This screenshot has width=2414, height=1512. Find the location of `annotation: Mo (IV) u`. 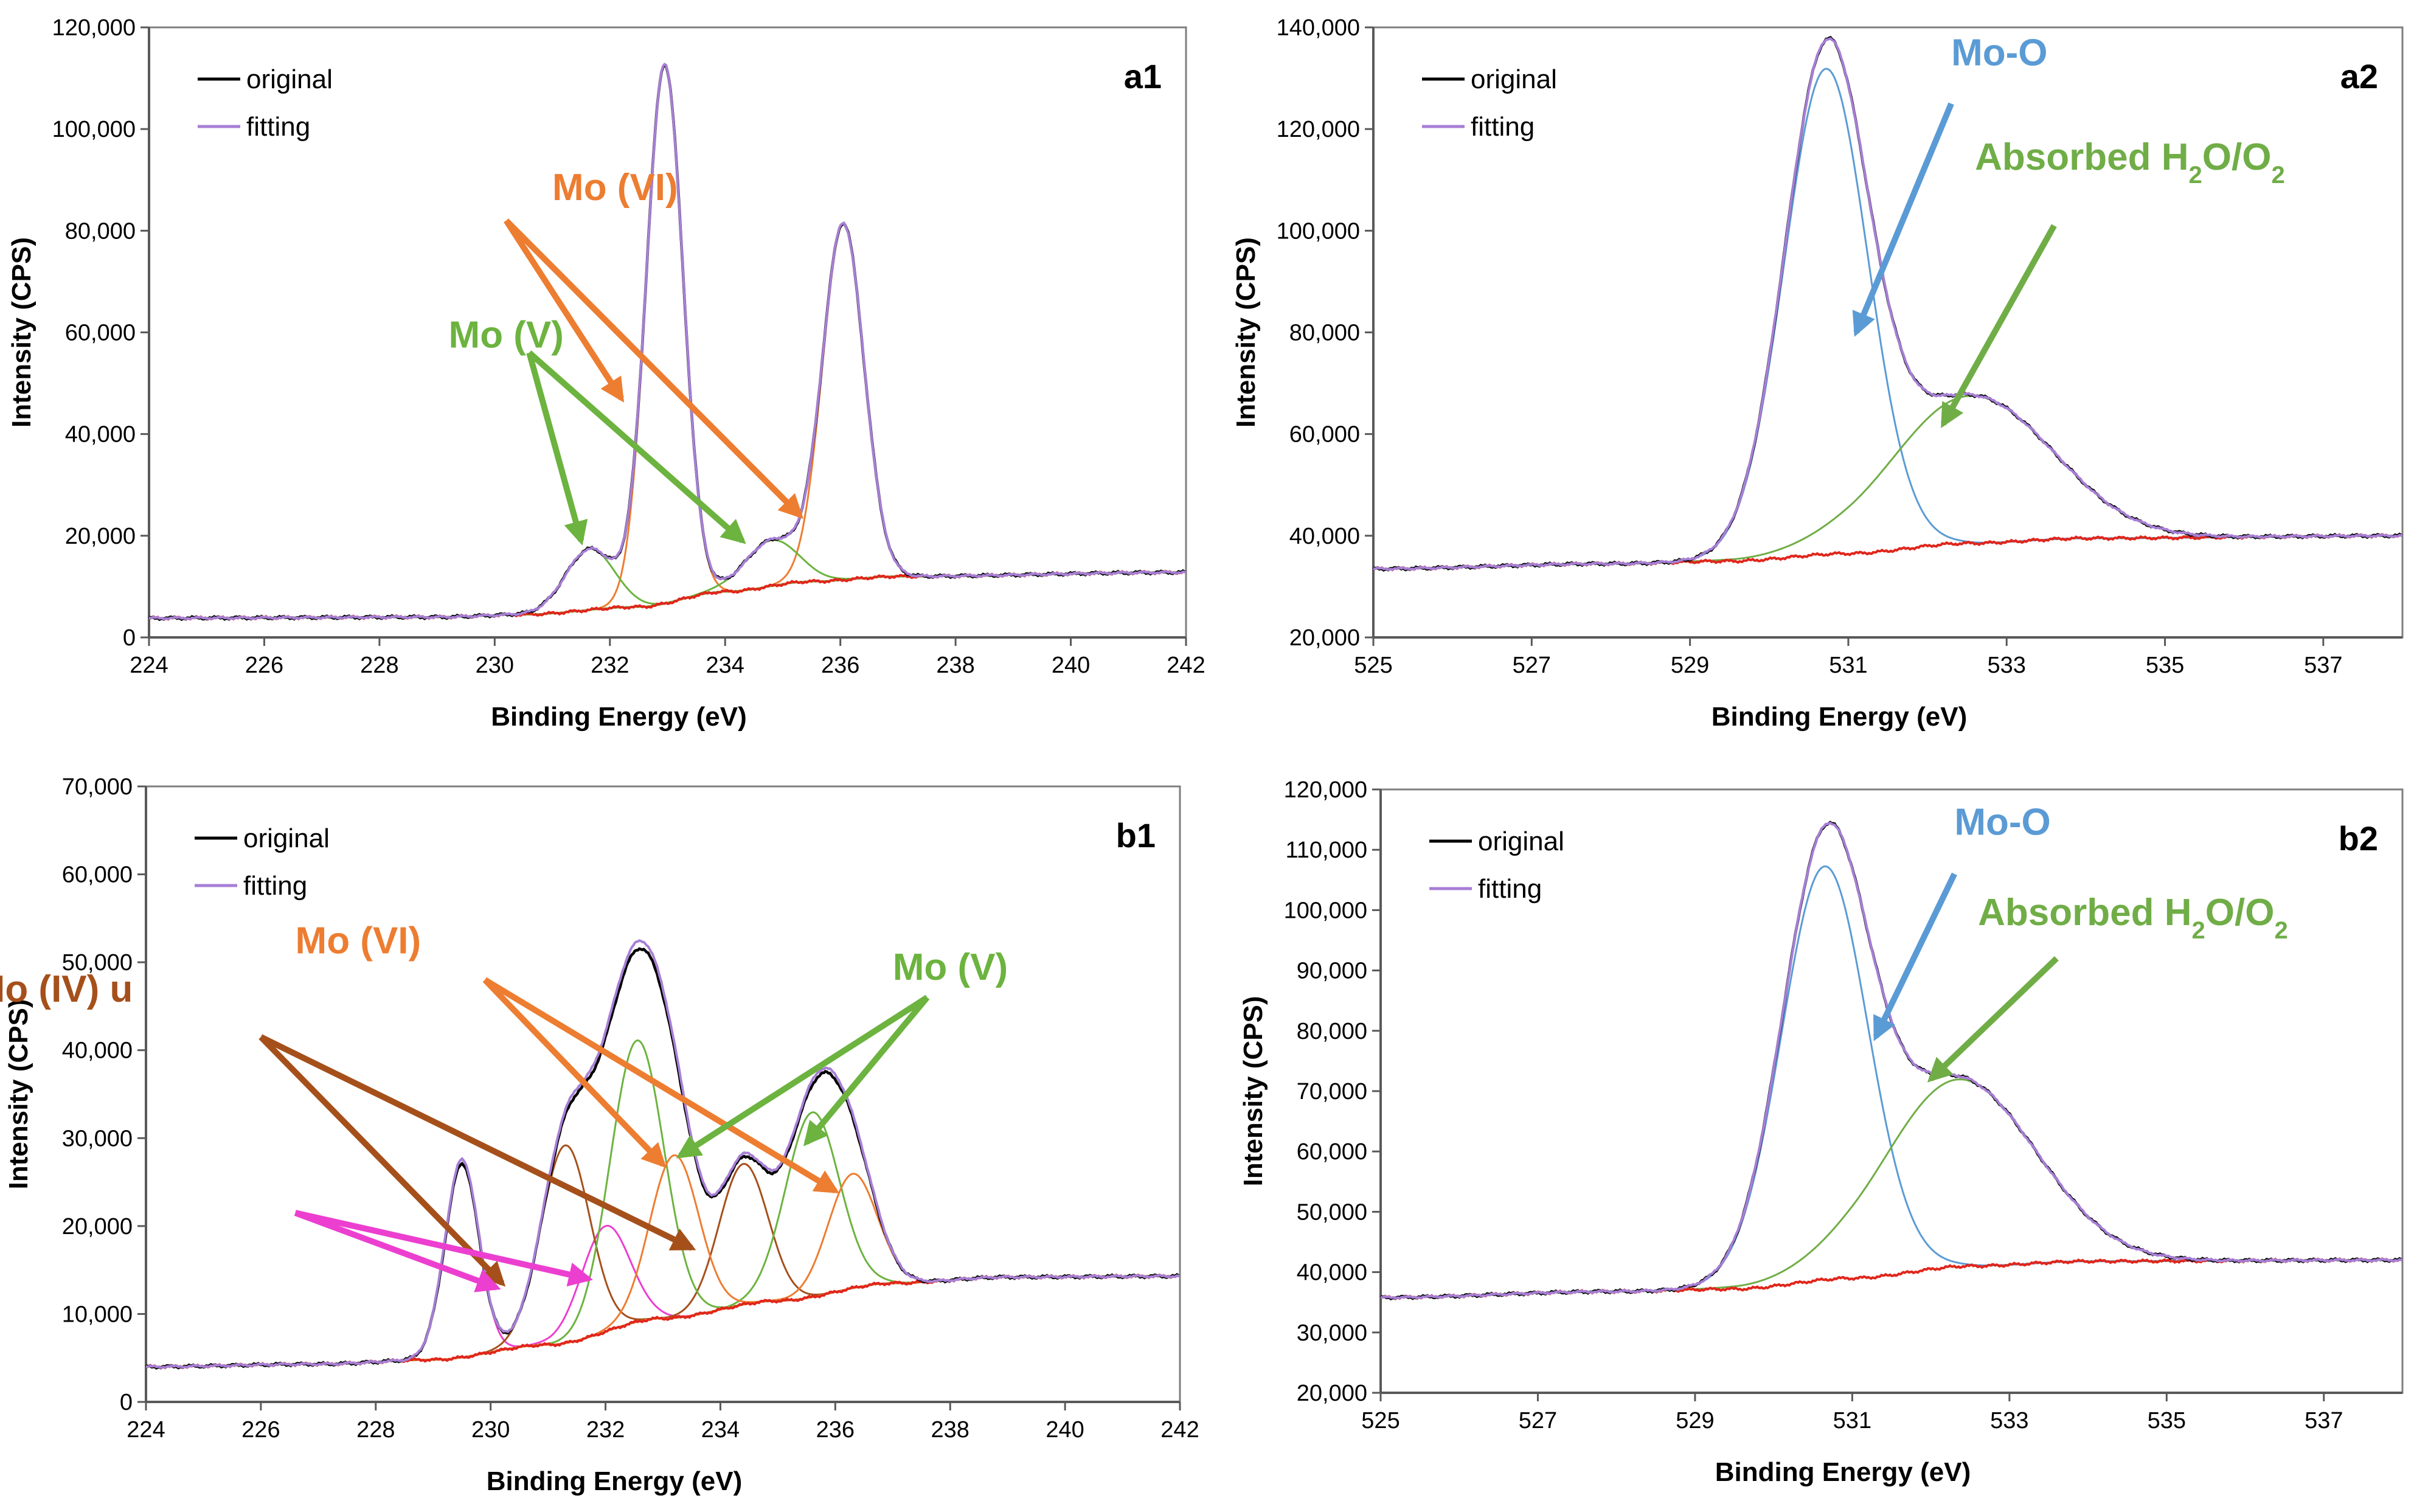

annotation: Mo (IV) u is located at coordinates (348, 1127).